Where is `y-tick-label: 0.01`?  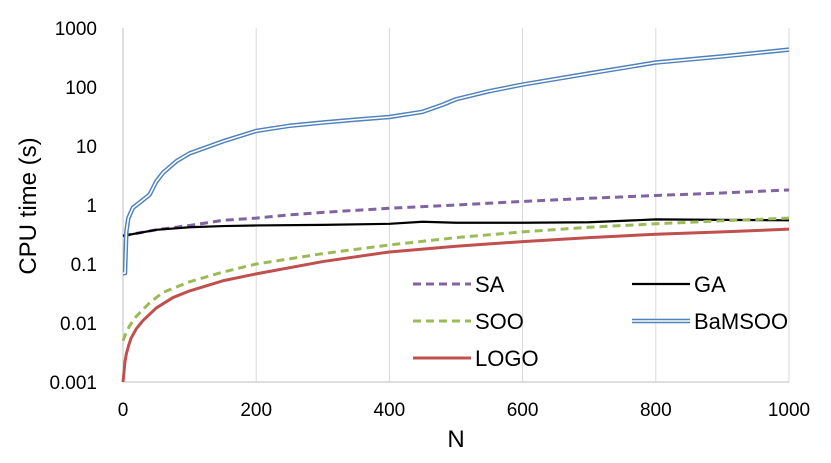 y-tick-label: 0.01 is located at coordinates (78, 324).